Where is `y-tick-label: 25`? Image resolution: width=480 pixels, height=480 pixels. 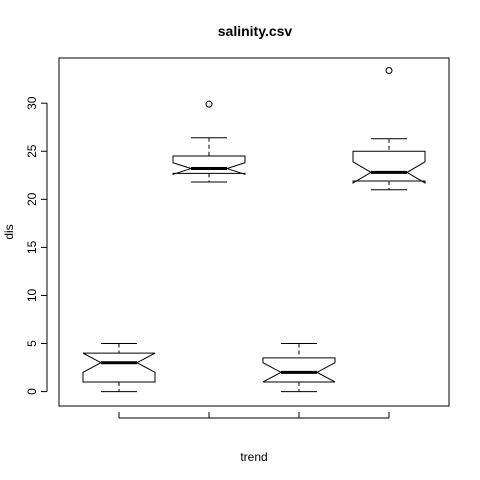
y-tick-label: 25 is located at coordinates (32, 151).